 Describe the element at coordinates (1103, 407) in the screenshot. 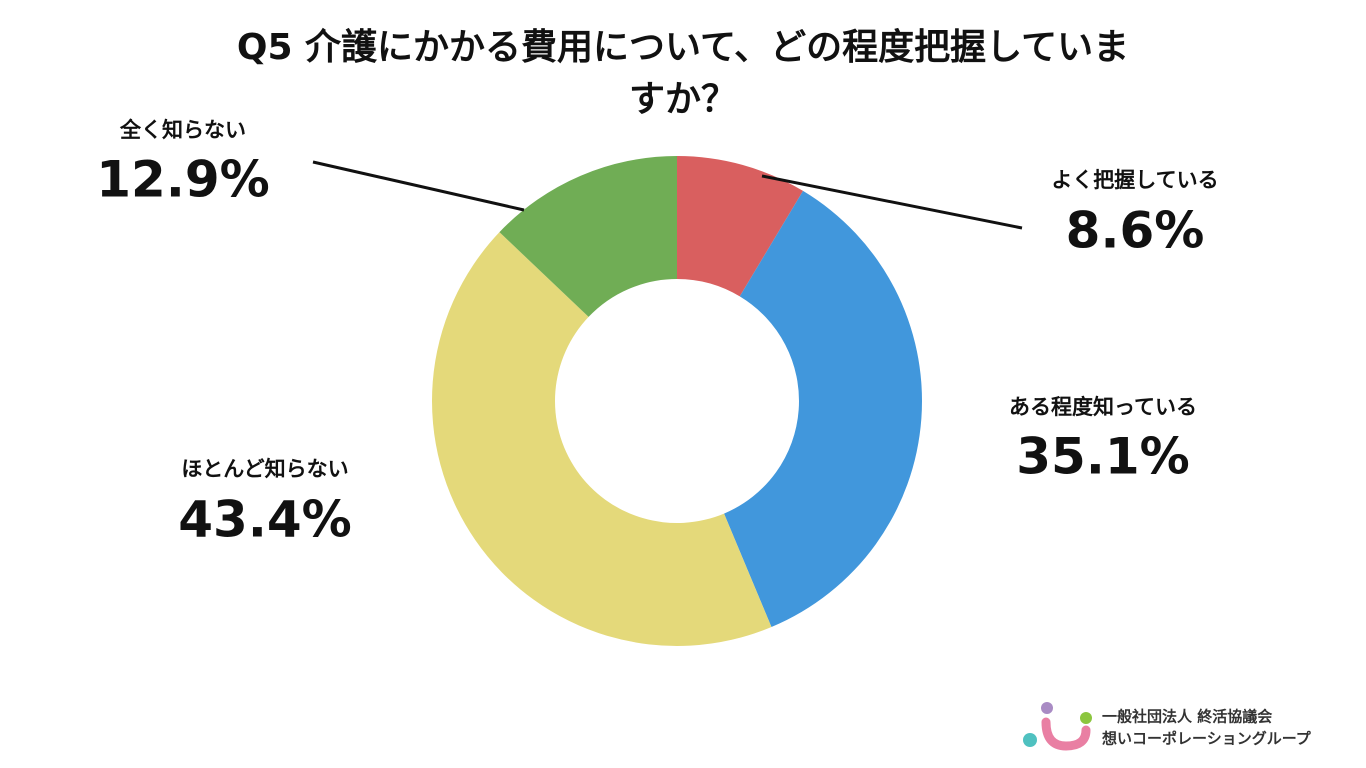

I see `category-label: ある程度知っている` at that location.